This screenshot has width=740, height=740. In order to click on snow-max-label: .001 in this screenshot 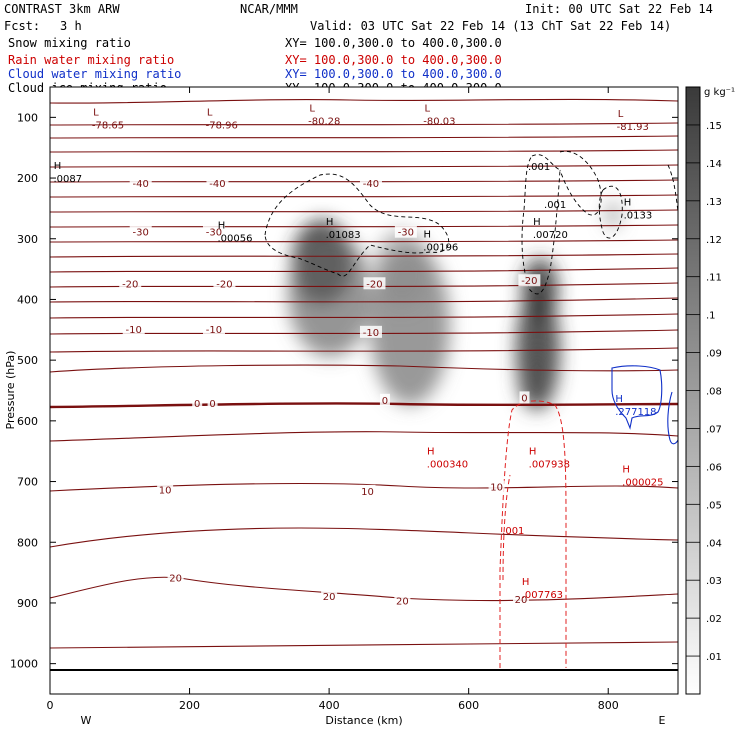, I will do `click(555, 205)`.